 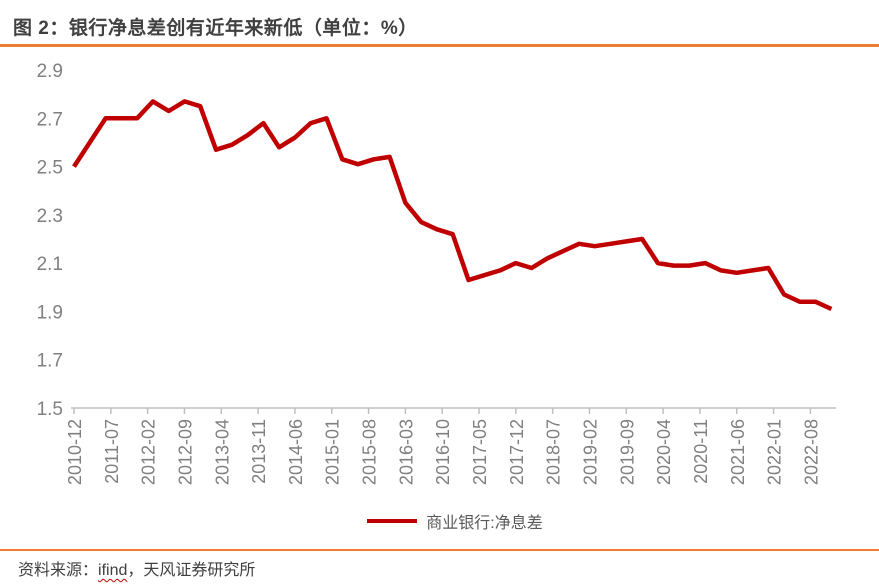 I want to click on legend-series-label: 商业银行:净息差, so click(x=484, y=523).